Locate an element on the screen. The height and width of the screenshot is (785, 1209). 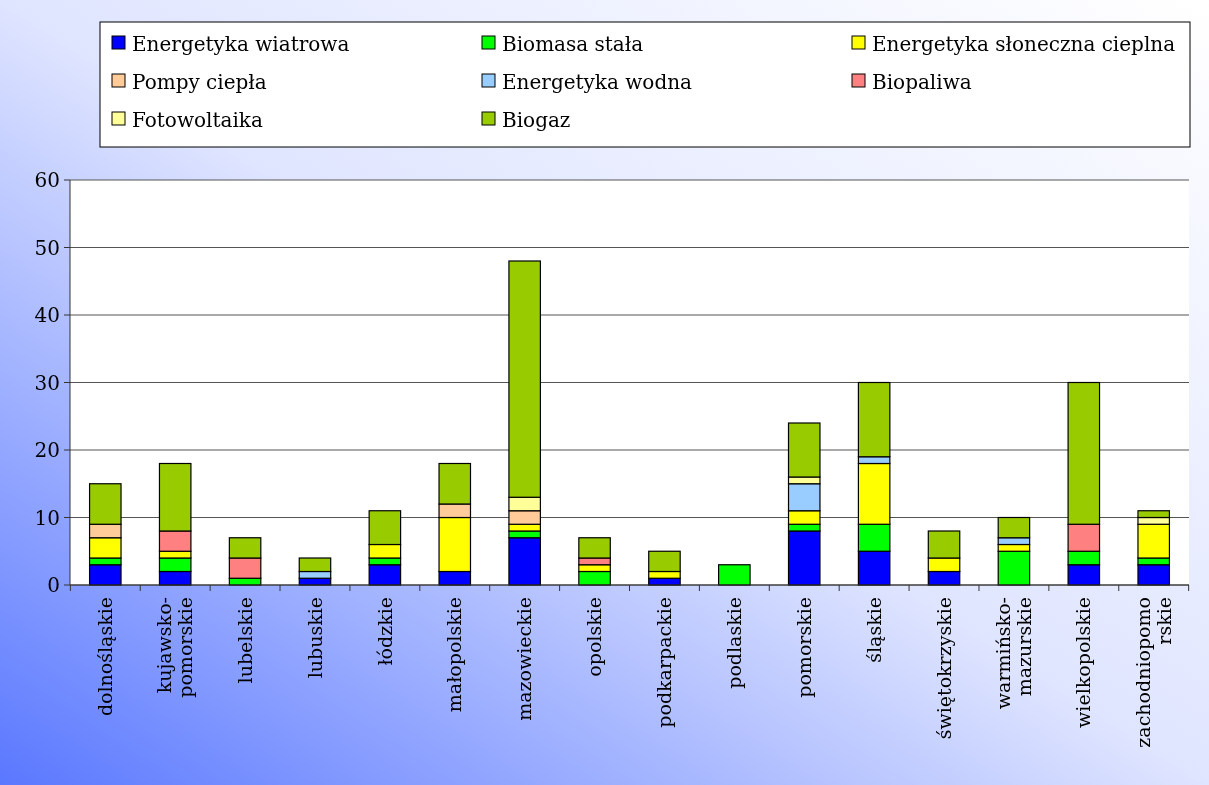
x-tick-label: dolnośląskie is located at coordinates (104, 657).